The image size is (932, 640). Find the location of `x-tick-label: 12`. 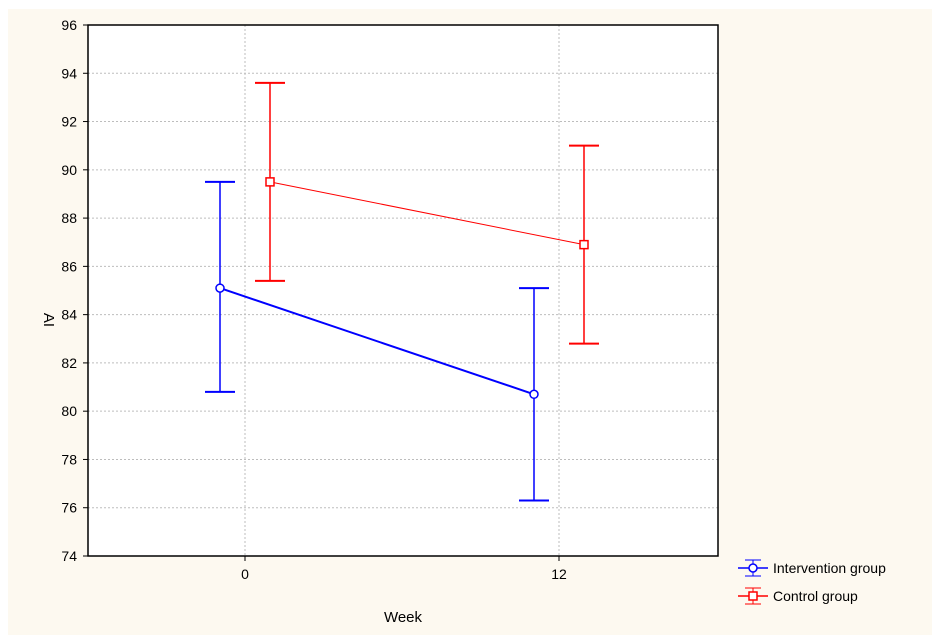

x-tick-label: 12 is located at coordinates (559, 574).